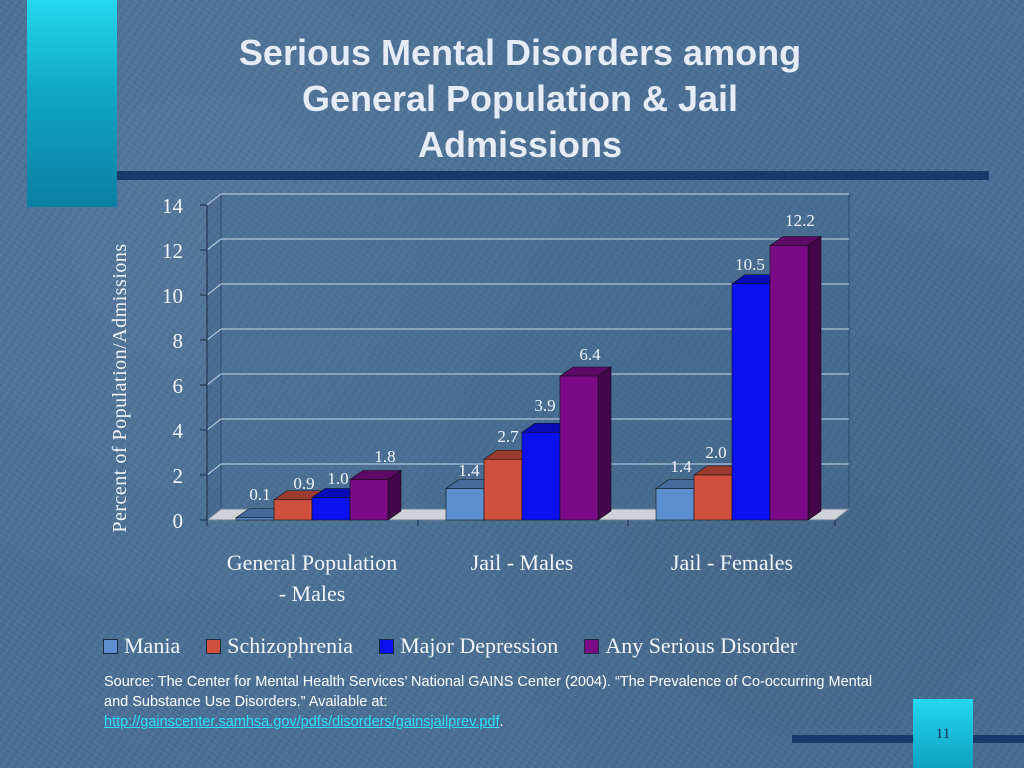 This screenshot has width=1024, height=768. What do you see at coordinates (522, 562) in the screenshot?
I see `x-tick-label: Jail - Males` at bounding box center [522, 562].